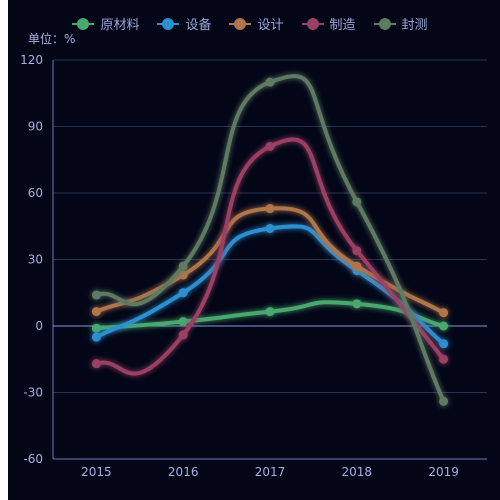  Describe the element at coordinates (52, 39) in the screenshot. I see `unit-label: 单位：%` at that location.